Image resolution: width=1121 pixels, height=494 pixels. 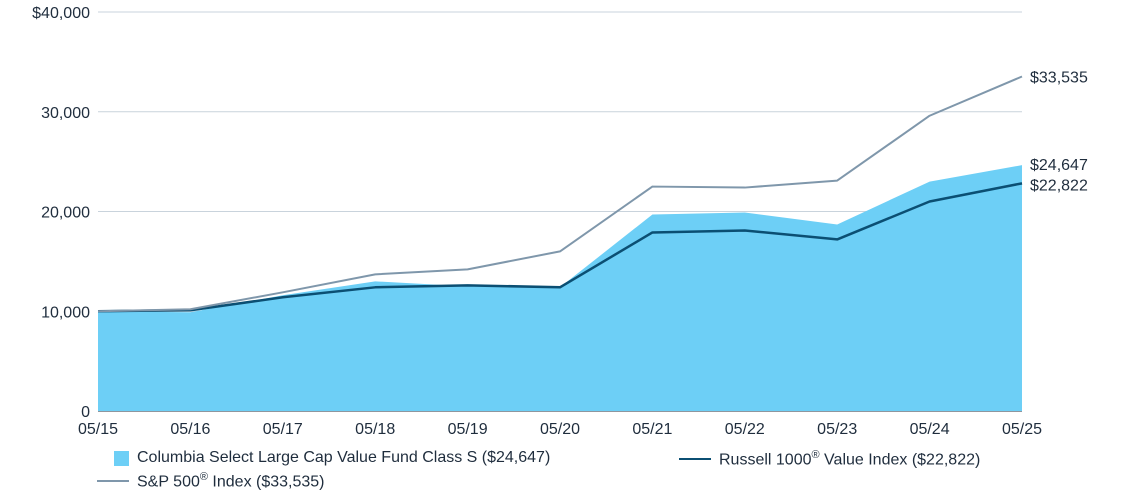 What do you see at coordinates (695, 459) in the screenshot?
I see `legend-swatch-russell` at bounding box center [695, 459].